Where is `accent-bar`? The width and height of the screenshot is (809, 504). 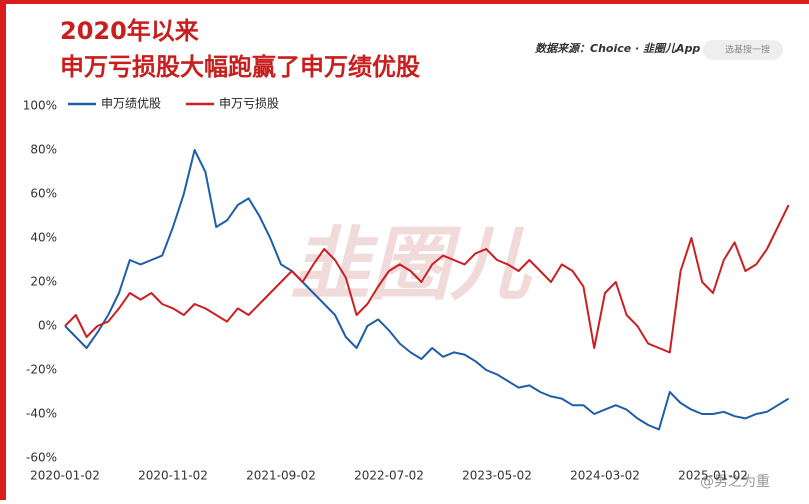 accent-bar is located at coordinates (3, 250).